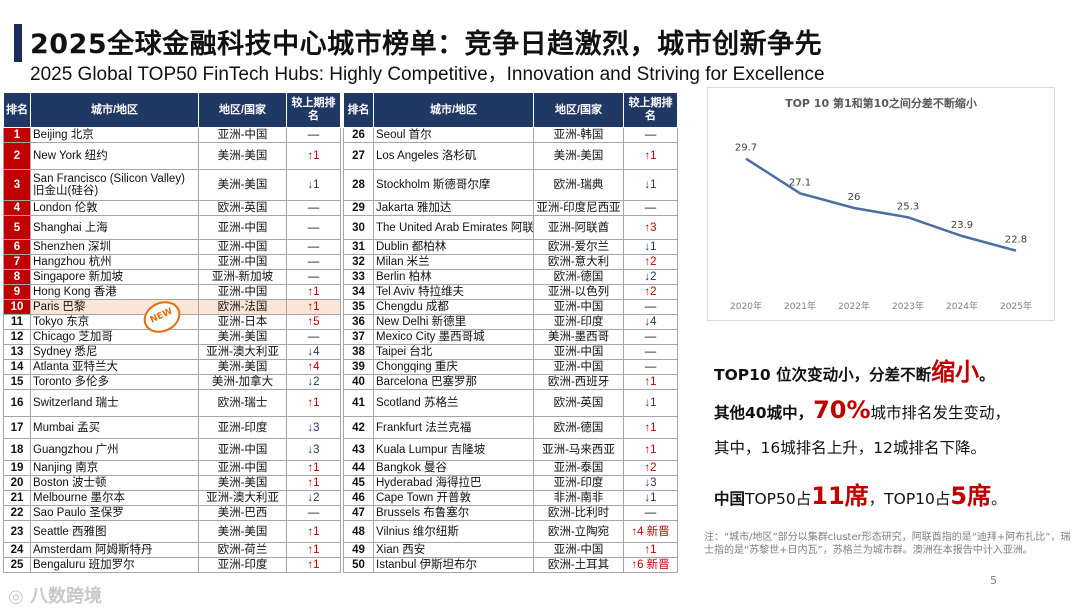 The height and width of the screenshot is (608, 1080). What do you see at coordinates (453, 468) in the screenshot?
I see `city-cell: Bangkok 曼谷` at bounding box center [453, 468].